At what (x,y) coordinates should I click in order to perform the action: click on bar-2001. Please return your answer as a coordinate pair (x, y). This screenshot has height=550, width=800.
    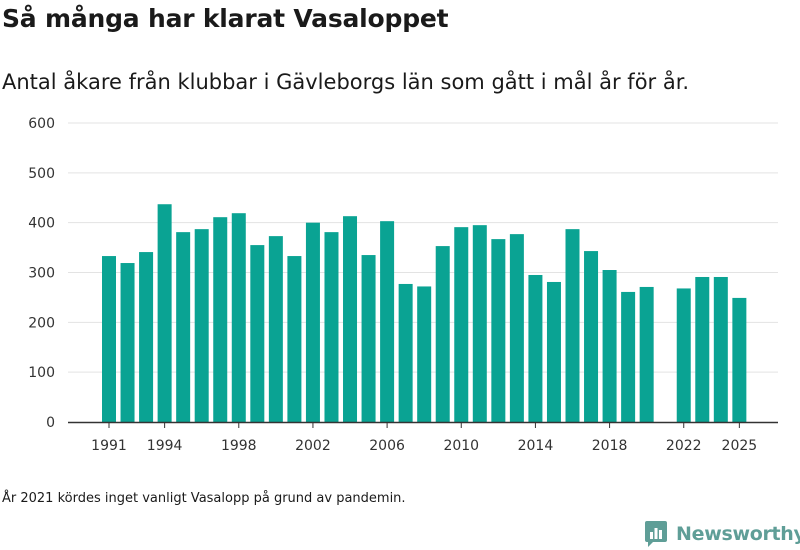
    Looking at the image, I should click on (294, 339).